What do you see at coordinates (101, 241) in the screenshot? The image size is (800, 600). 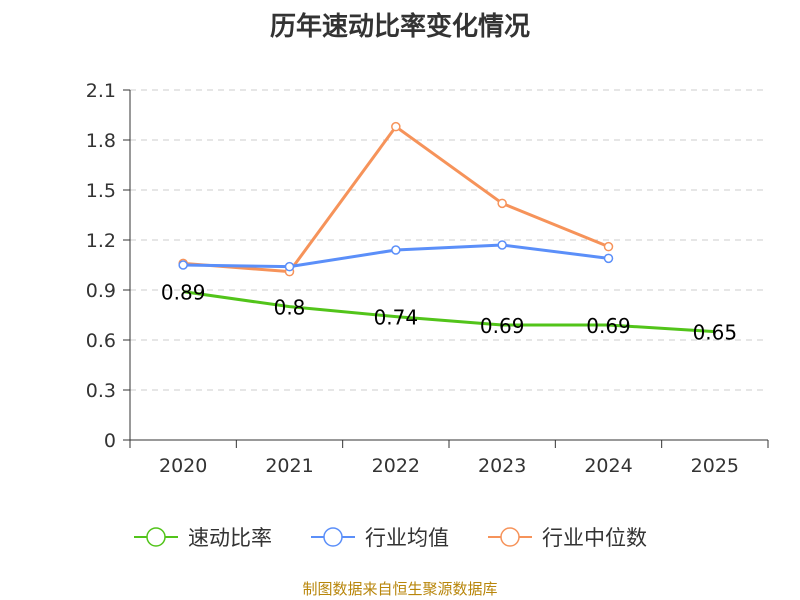 I see `y-tick-label: 1.2` at bounding box center [101, 241].